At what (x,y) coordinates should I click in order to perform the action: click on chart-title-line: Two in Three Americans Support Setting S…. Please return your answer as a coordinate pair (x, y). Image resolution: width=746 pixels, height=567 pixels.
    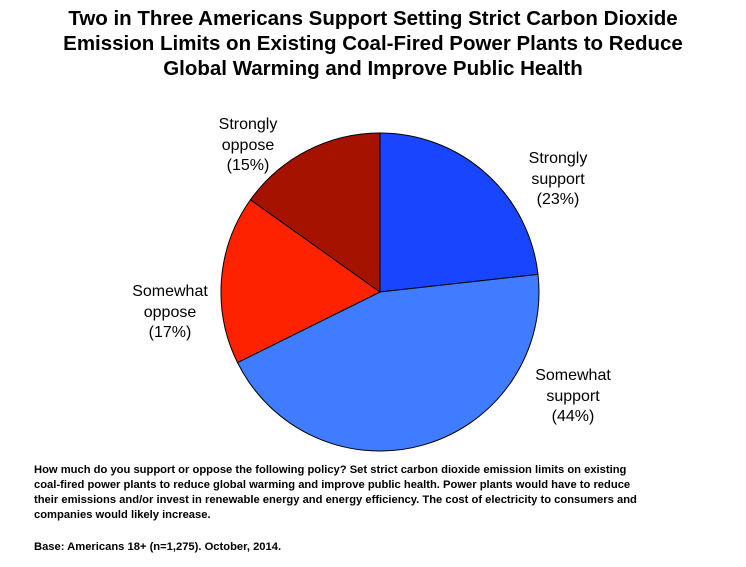
    Looking at the image, I should click on (373, 18).